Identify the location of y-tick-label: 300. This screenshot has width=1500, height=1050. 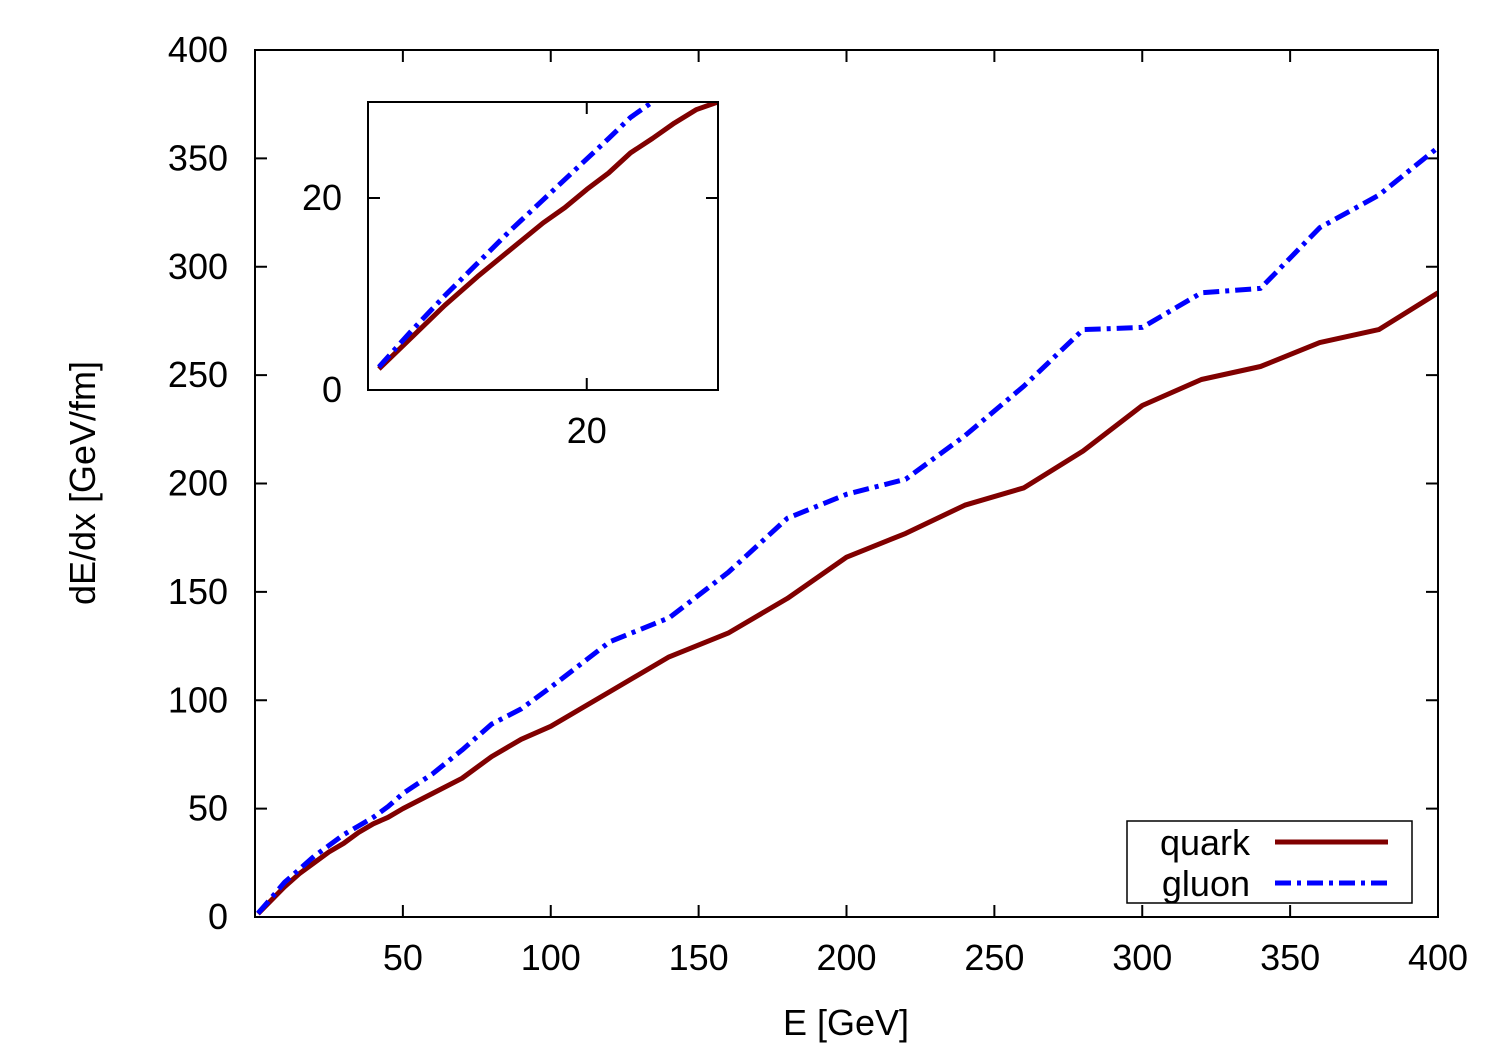
(198, 266).